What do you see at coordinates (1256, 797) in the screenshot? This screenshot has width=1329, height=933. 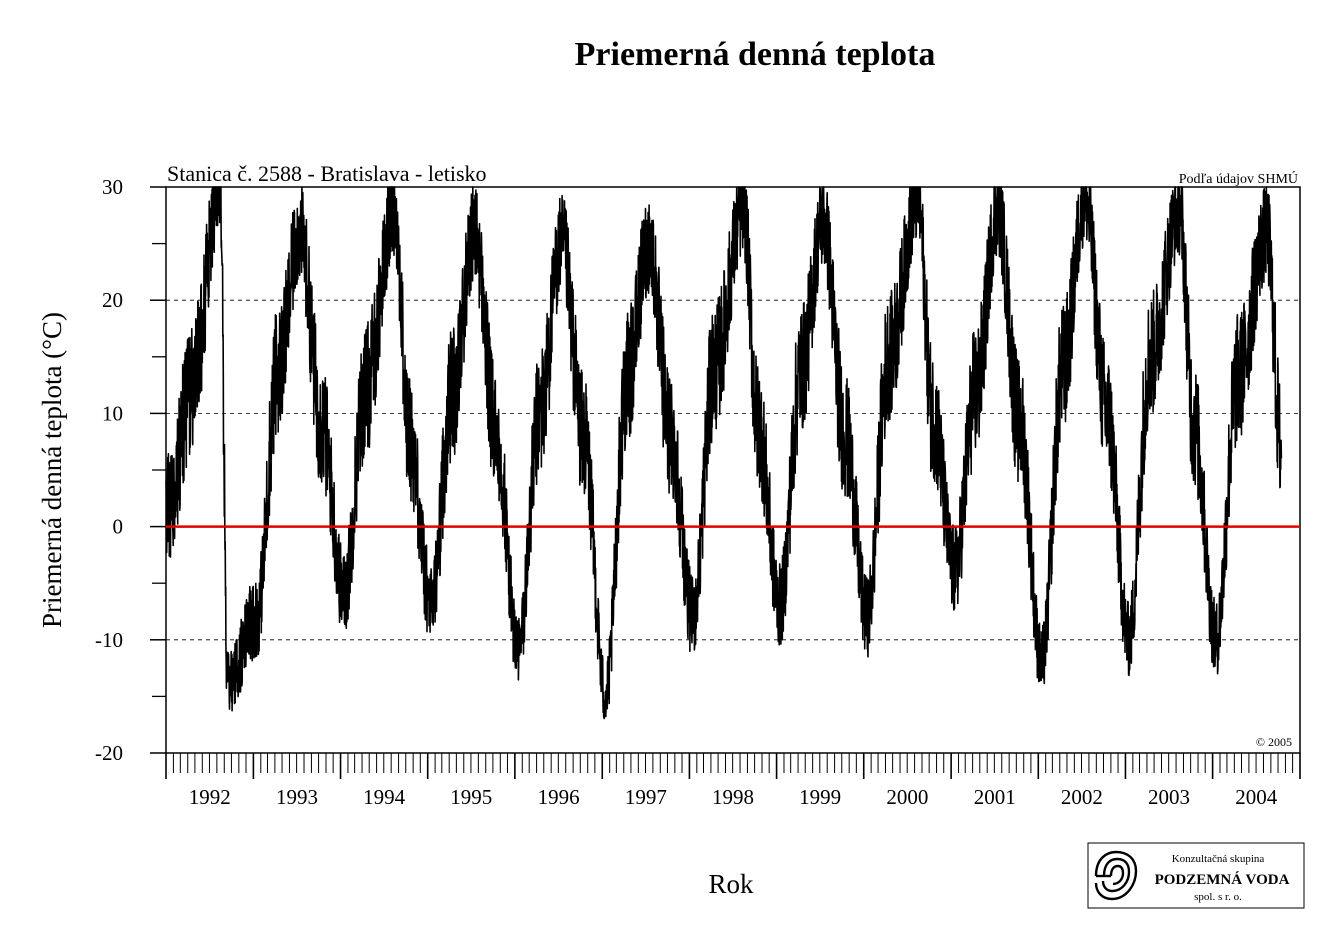 I see `x-tick-label: 2004` at bounding box center [1256, 797].